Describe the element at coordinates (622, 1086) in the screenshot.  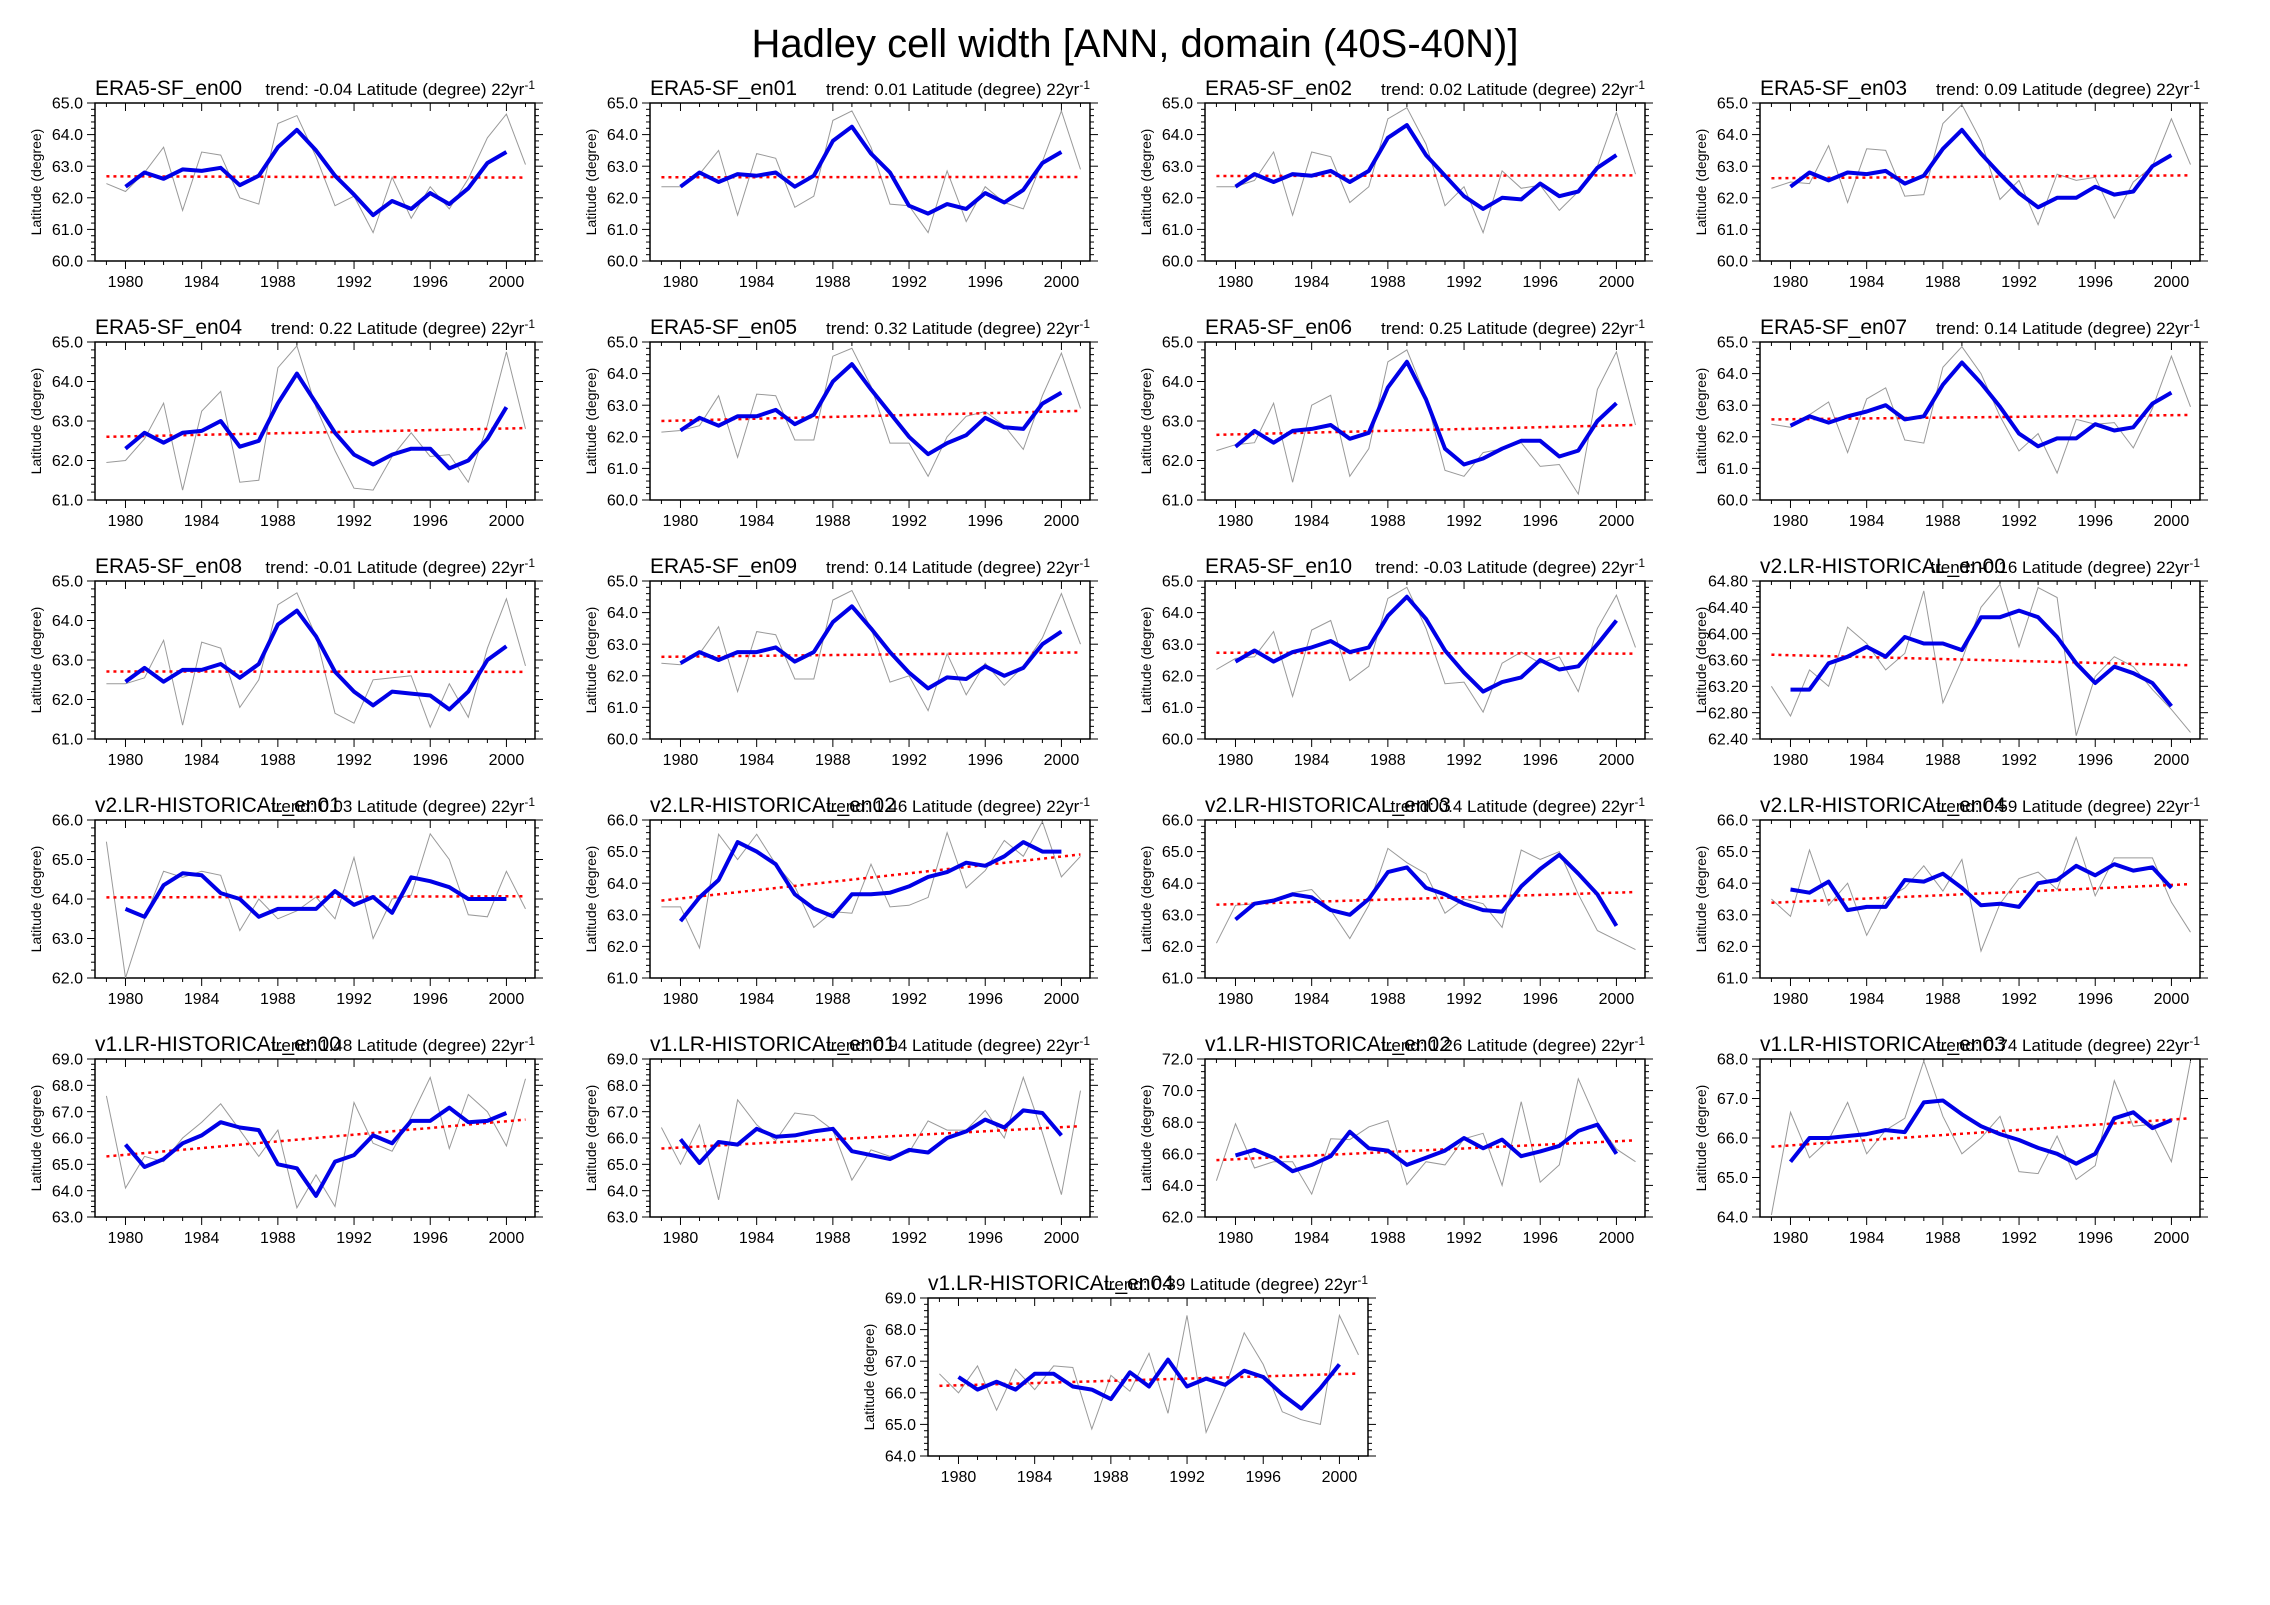
I see `y-tick-label: 68.0` at that location.